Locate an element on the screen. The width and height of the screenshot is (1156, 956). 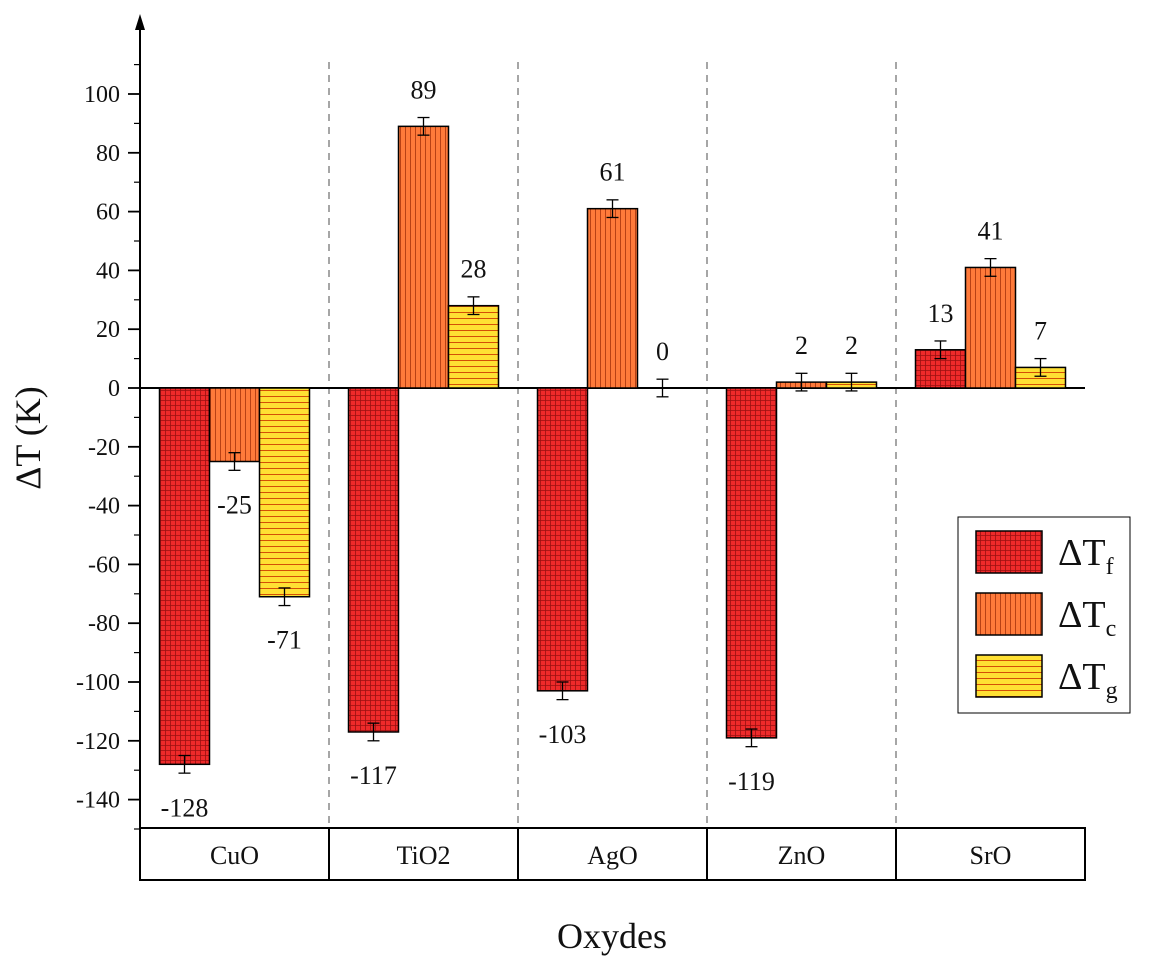
category-label: TiO2 is located at coordinates (424, 855).